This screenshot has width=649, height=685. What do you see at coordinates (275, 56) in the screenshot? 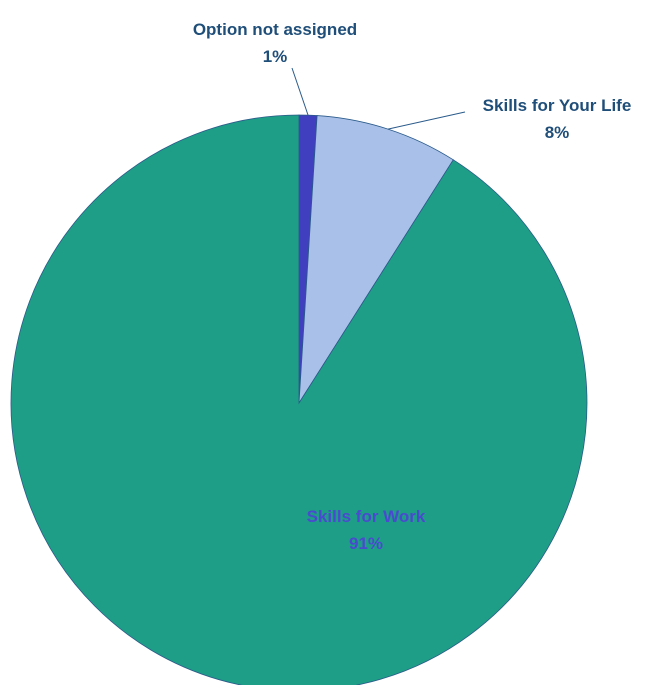
I see `slice-value-option-not-assigned: 1%` at bounding box center [275, 56].